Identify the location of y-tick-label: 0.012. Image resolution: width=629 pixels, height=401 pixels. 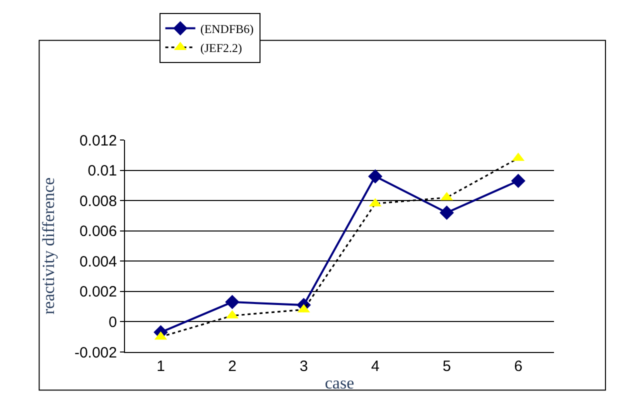
(98, 141).